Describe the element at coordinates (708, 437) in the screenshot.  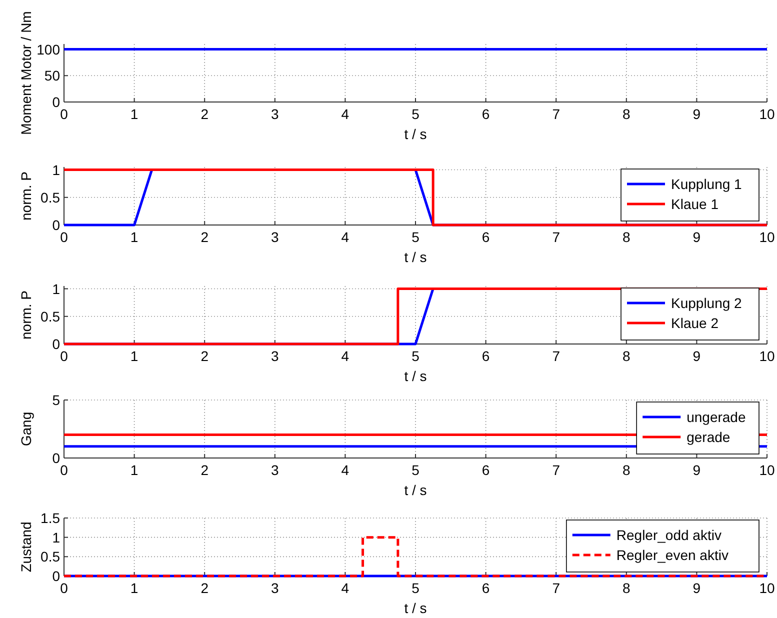
I see `legend-label: gerade` at that location.